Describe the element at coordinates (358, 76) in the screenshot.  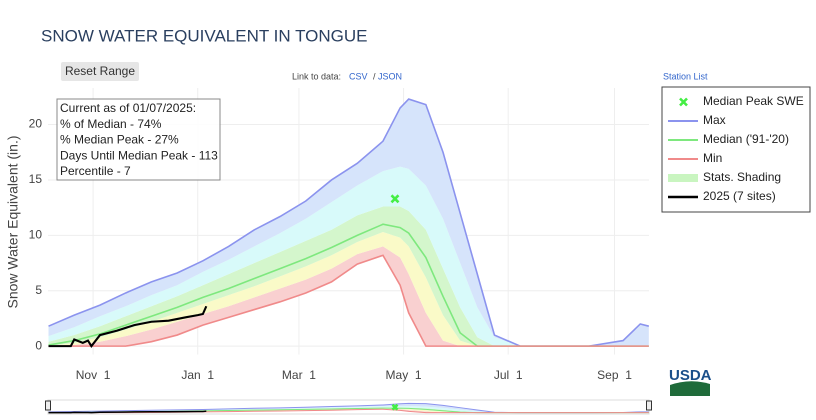
I see `csv-link: CSV` at that location.